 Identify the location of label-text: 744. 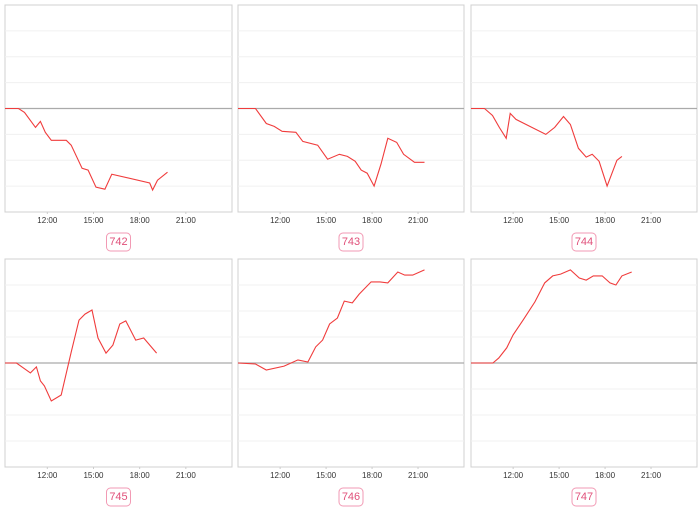
(584, 242).